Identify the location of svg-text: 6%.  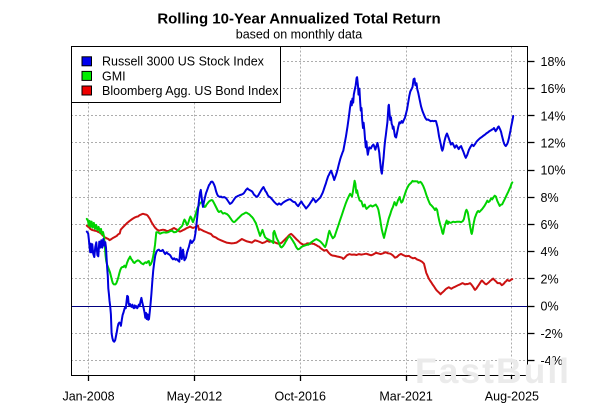
(550, 225).